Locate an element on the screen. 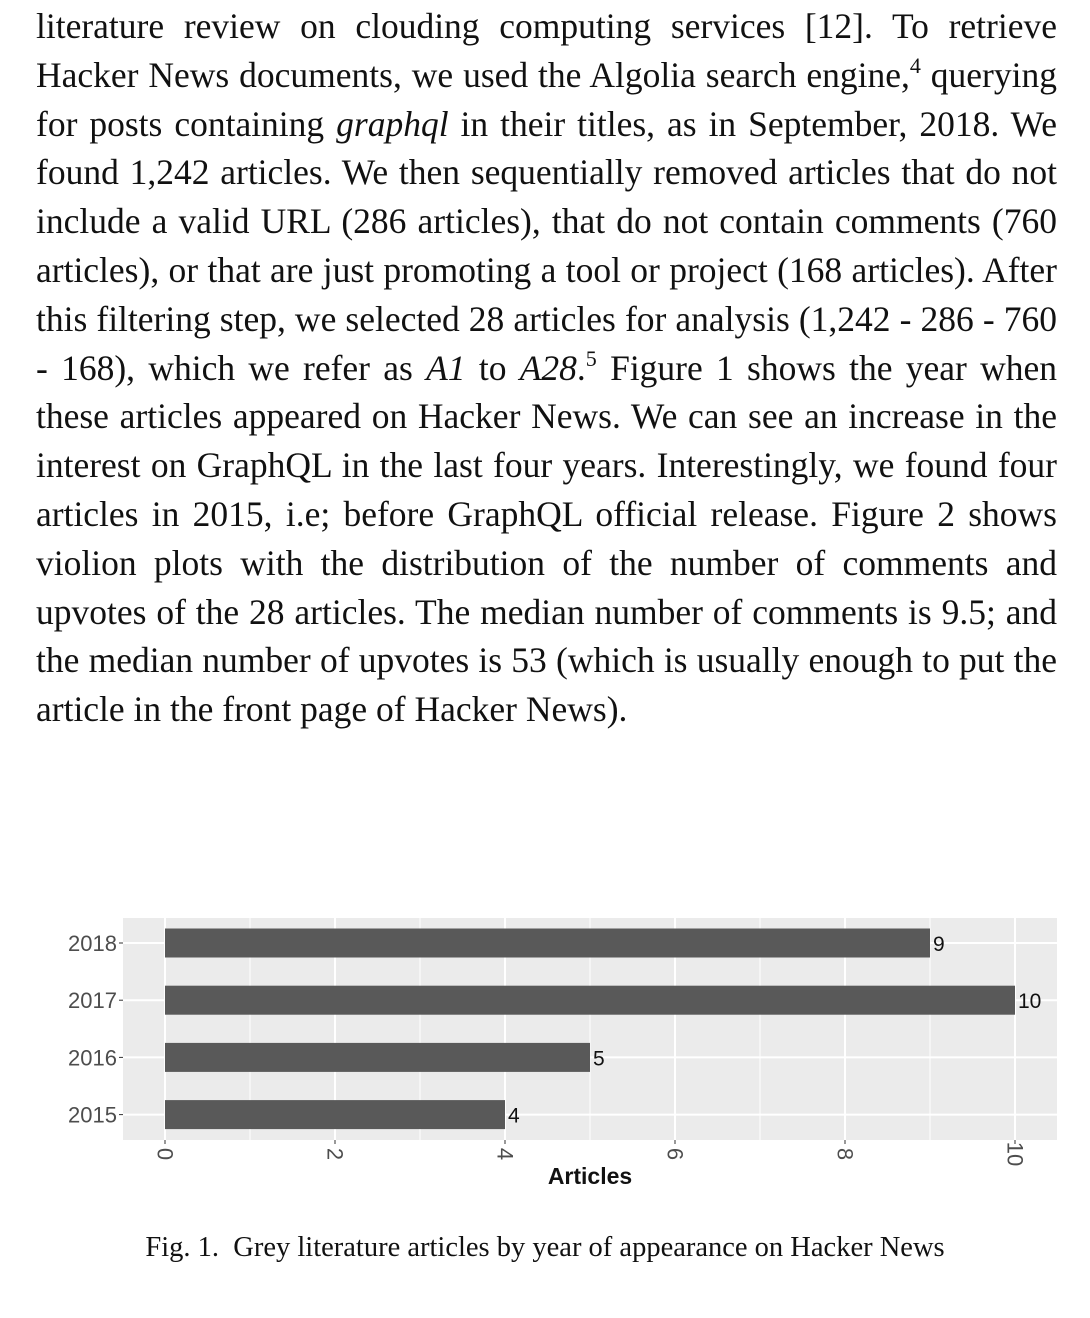 The height and width of the screenshot is (1318, 1090). y-tick-label: 2017 is located at coordinates (92, 1000).